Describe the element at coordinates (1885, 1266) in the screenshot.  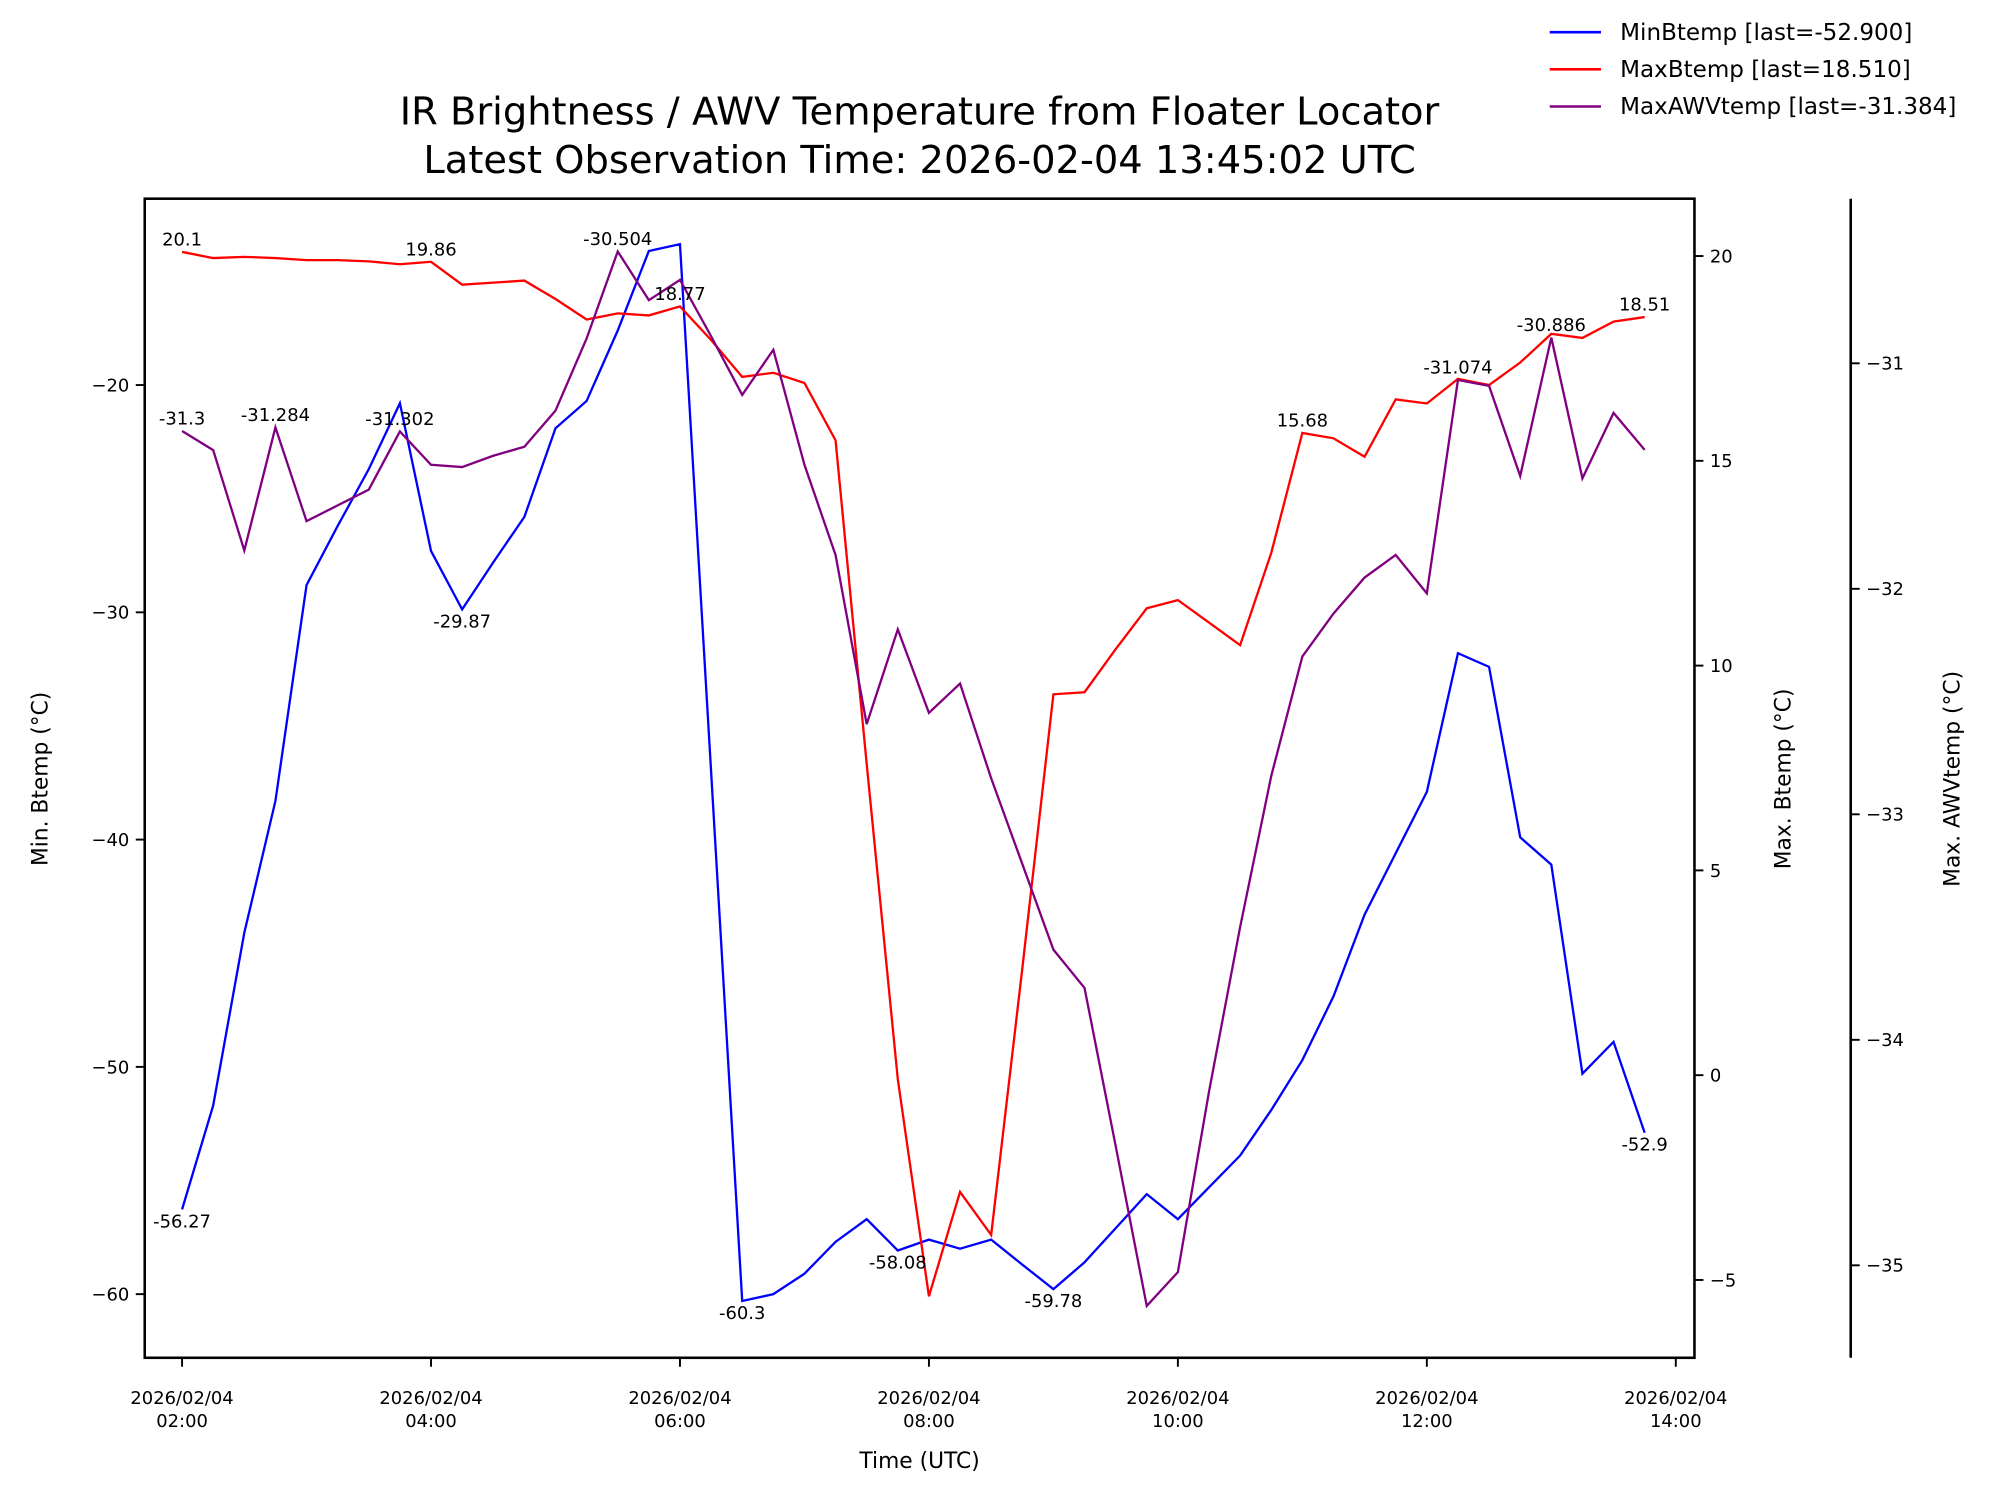
I see `right2-y-tick-label: −35` at that location.